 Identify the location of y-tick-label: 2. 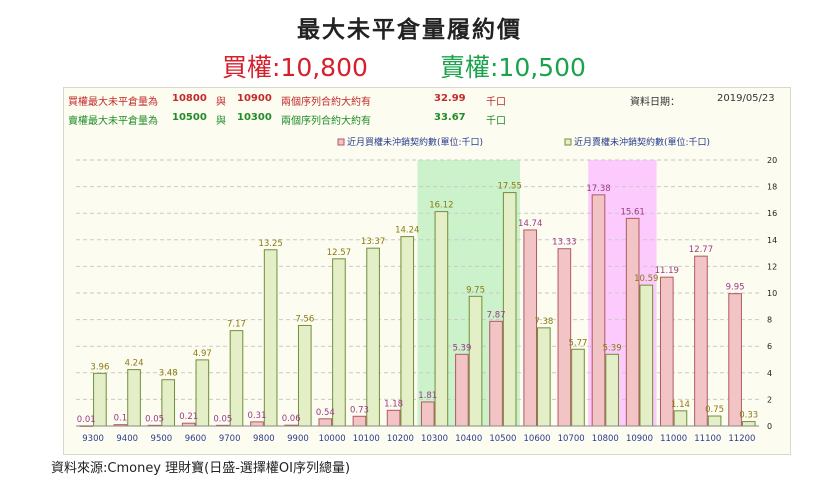
(769, 399).